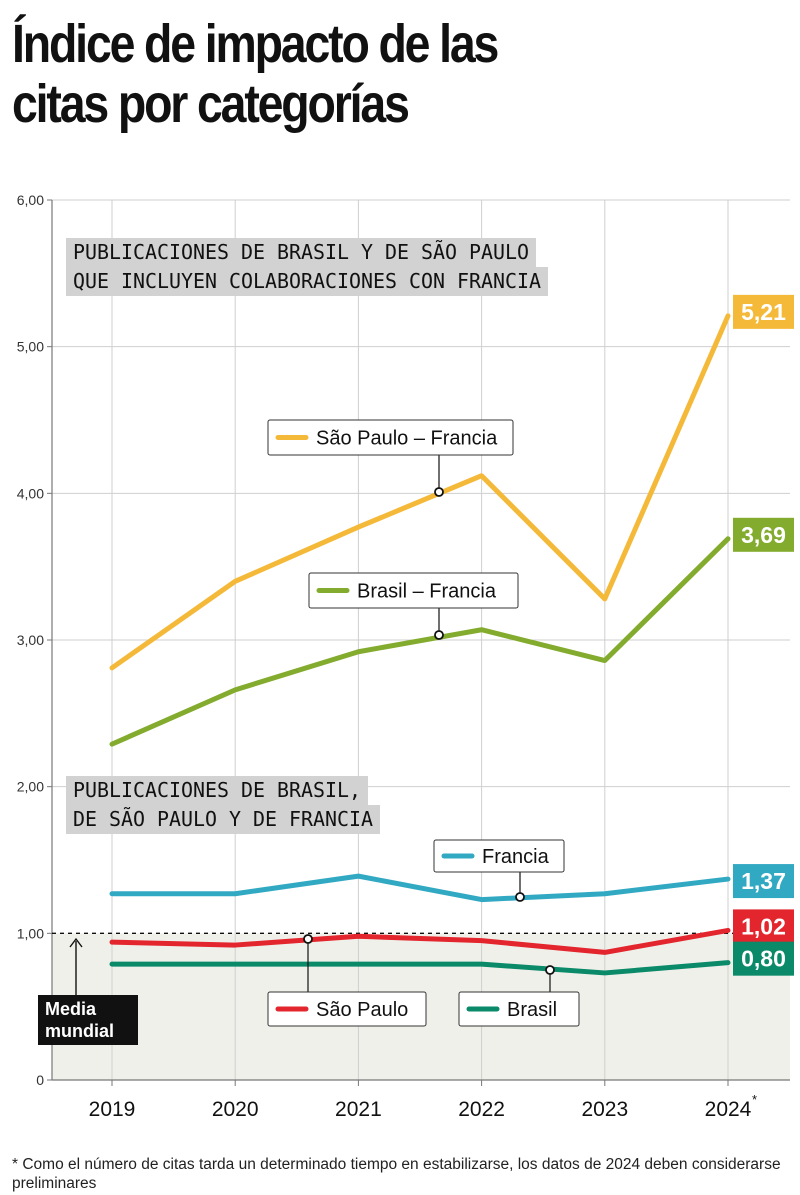 The image size is (800, 1195). I want to click on legend-callout-brasil: Brasil, so click(519, 996).